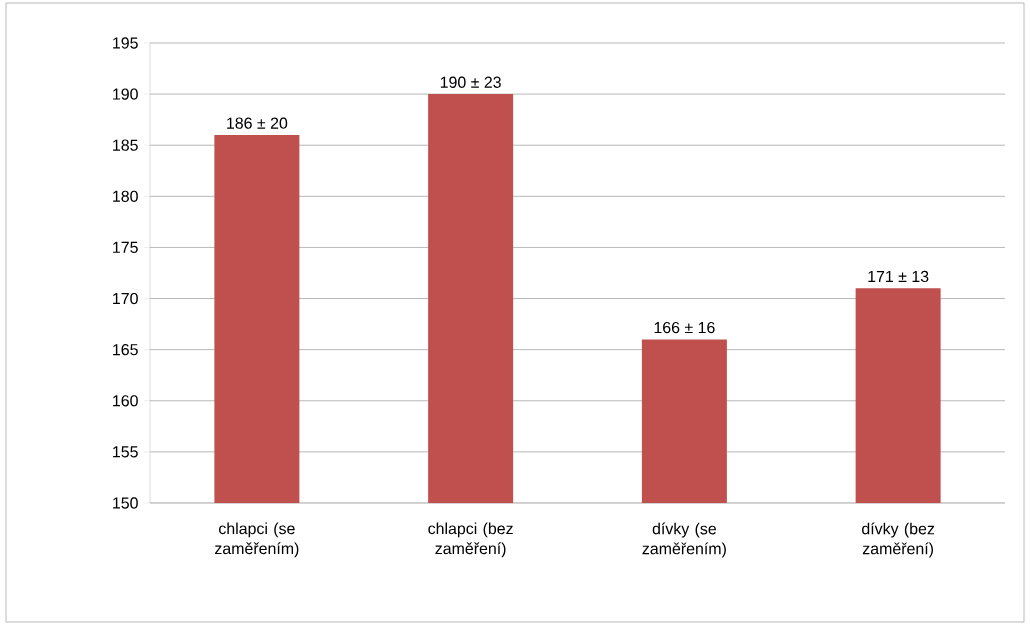 This screenshot has width=1030, height=625. I want to click on y-tick-label: 150, so click(125, 503).